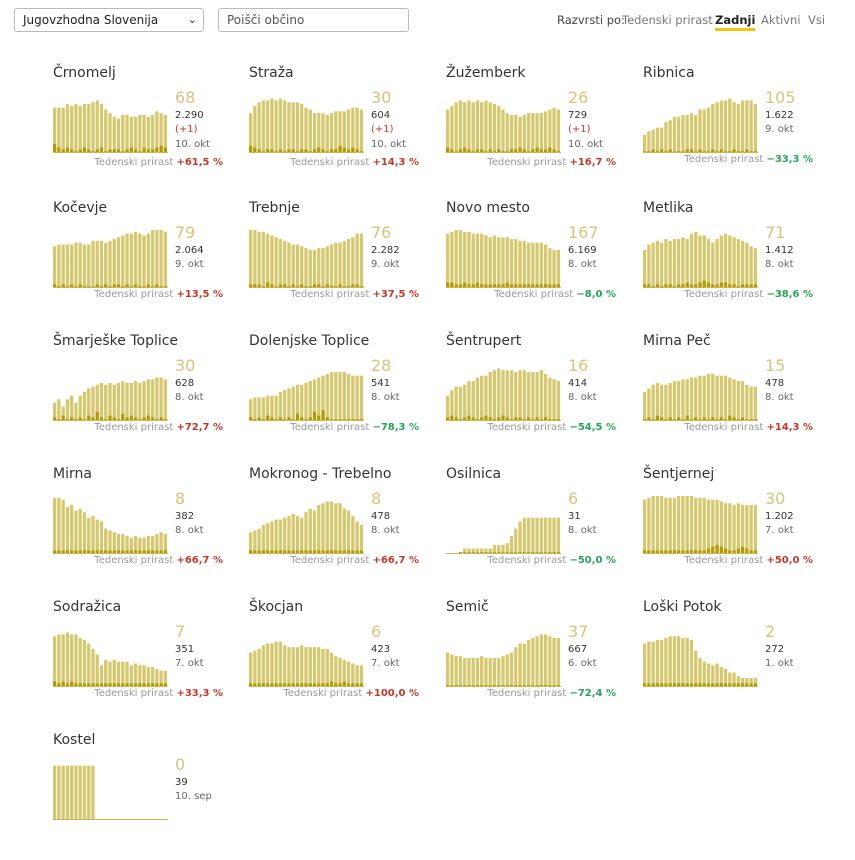 Image resolution: width=855 pixels, height=860 pixels. I want to click on municipality-search-input, so click(313, 20).